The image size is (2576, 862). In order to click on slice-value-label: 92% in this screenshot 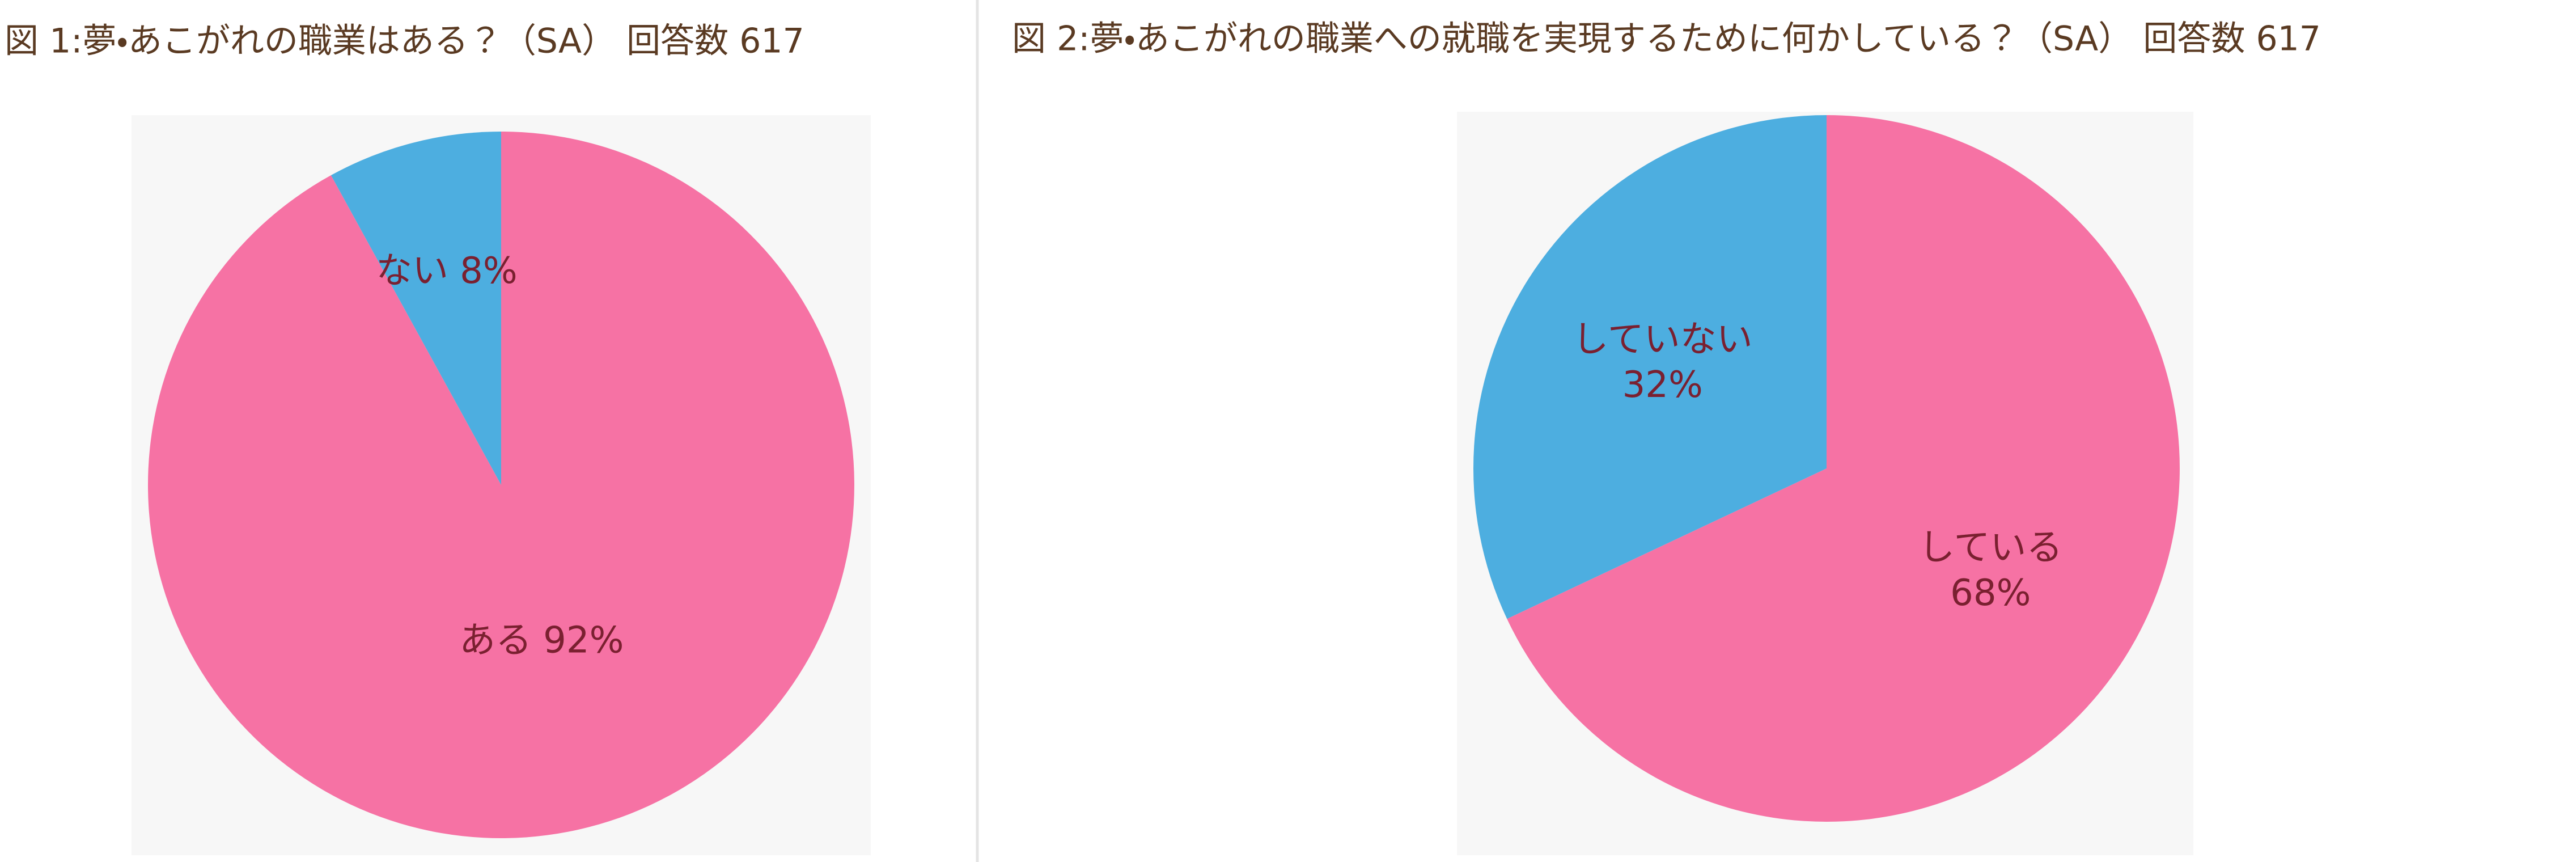, I will do `click(583, 640)`.